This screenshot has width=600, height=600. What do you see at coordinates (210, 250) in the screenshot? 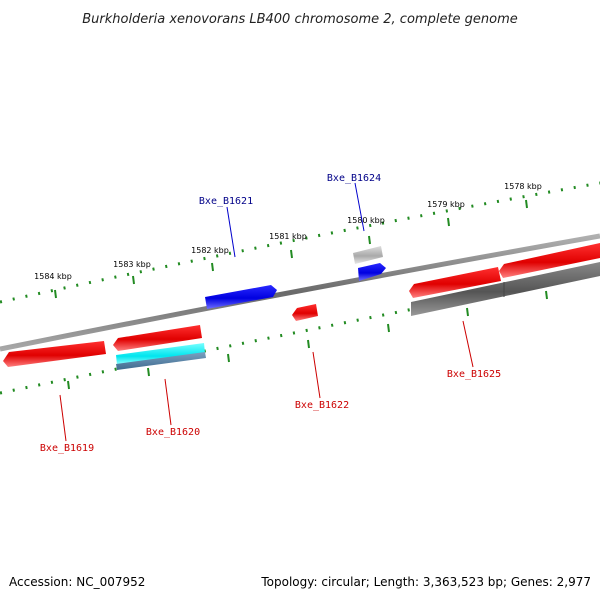
I see `ruler-label: 1582 kbp` at bounding box center [210, 250].